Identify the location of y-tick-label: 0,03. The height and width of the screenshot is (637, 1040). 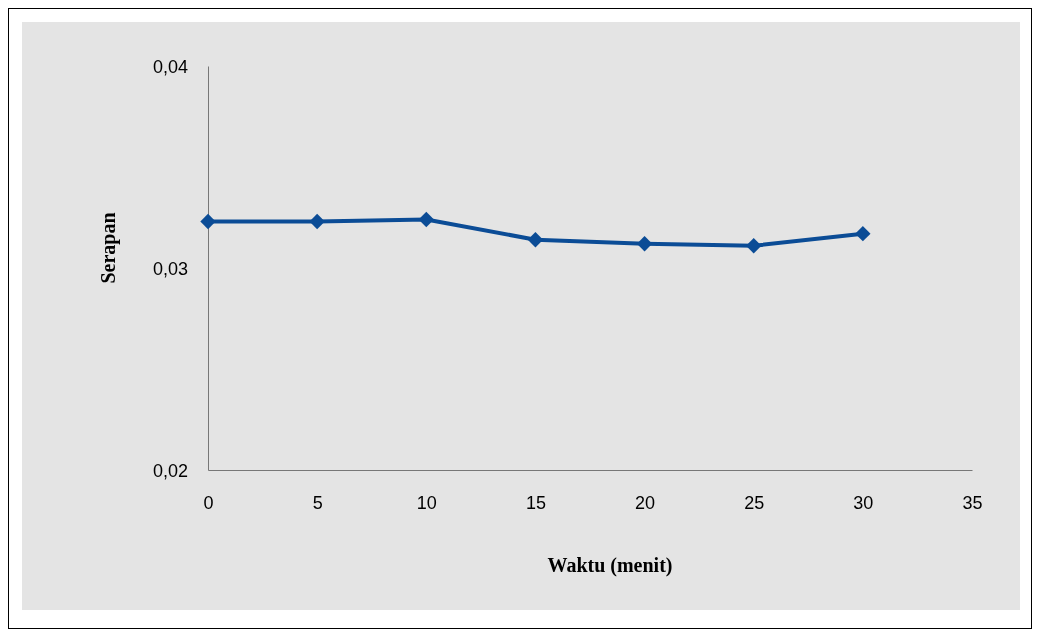
(170, 268).